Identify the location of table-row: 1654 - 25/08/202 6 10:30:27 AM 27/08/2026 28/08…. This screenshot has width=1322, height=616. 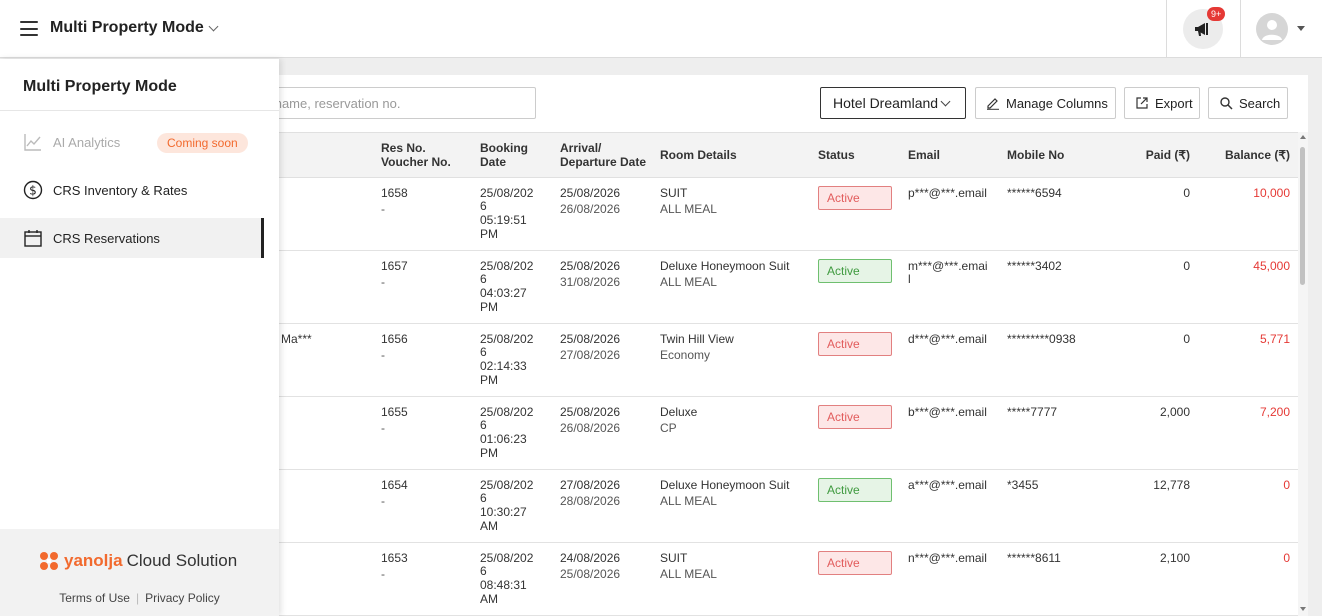
(649, 506).